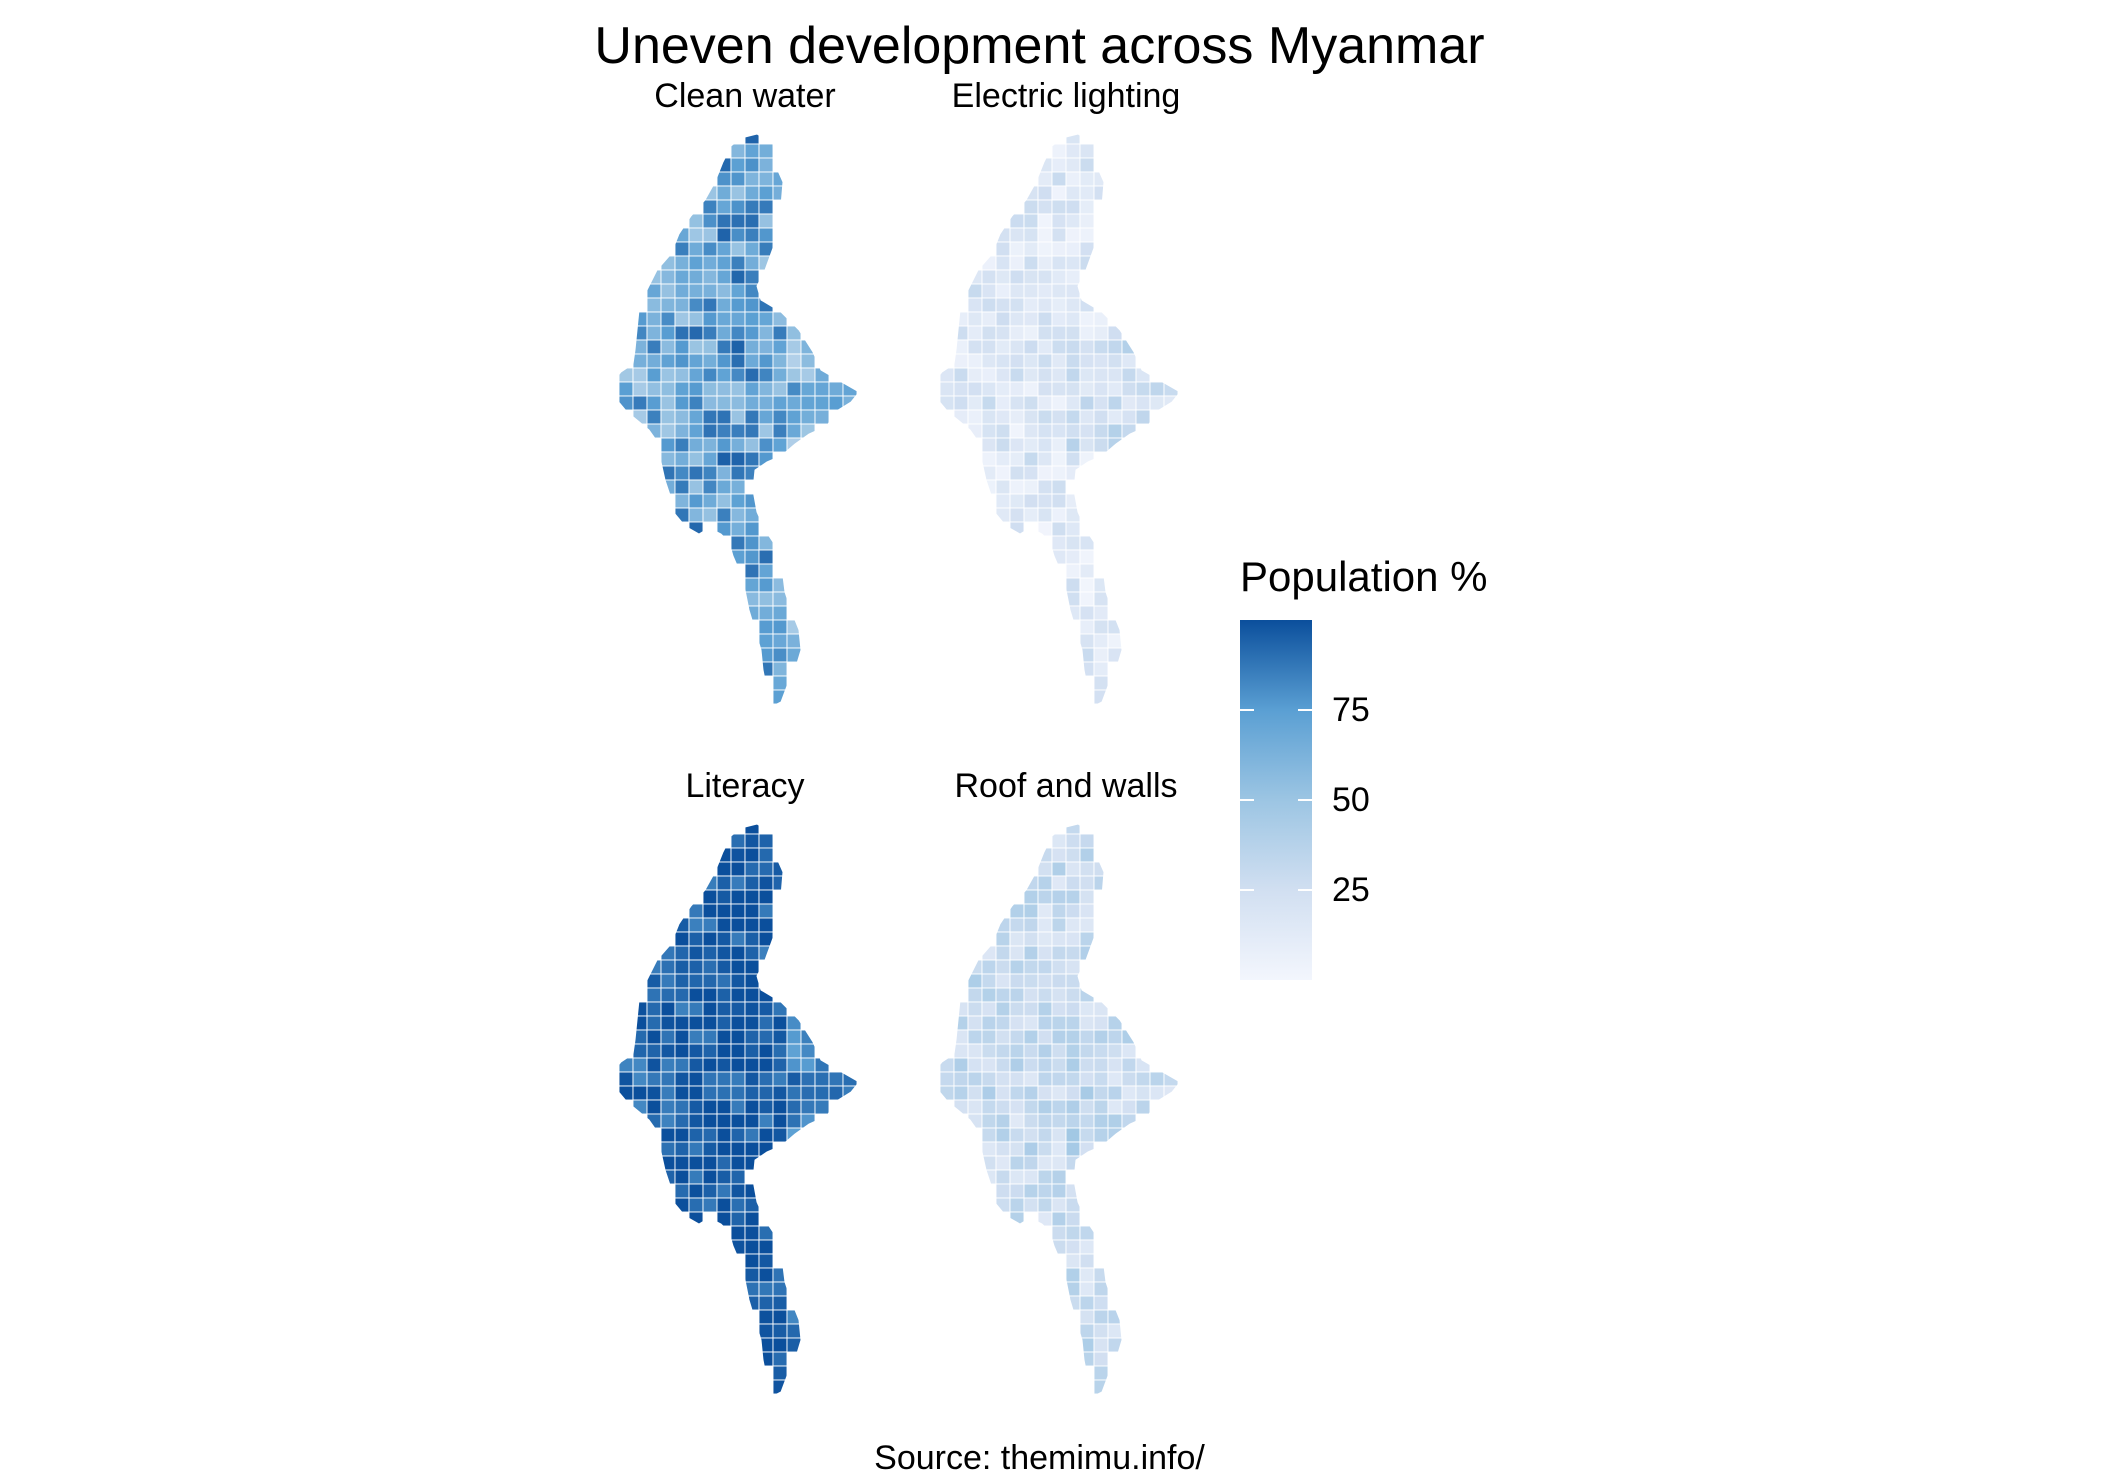 The width and height of the screenshot is (2103, 1478). I want to click on country-border, so click(1057, 420).